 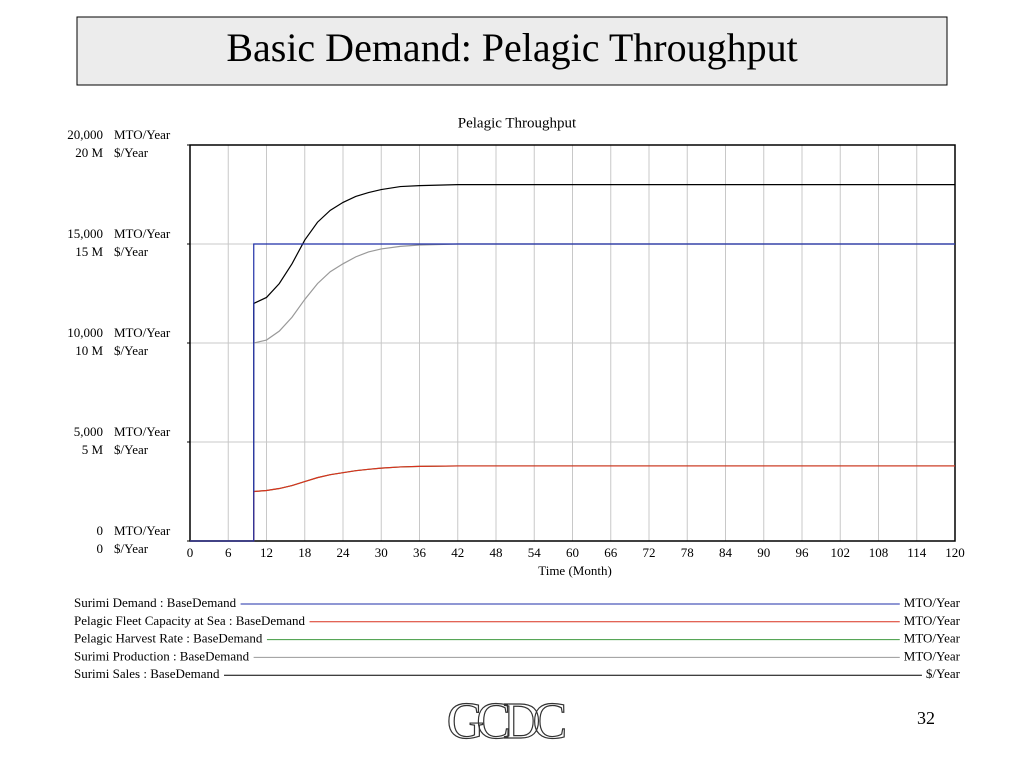 What do you see at coordinates (535, 552) in the screenshot?
I see `x-tick-label: 54` at bounding box center [535, 552].